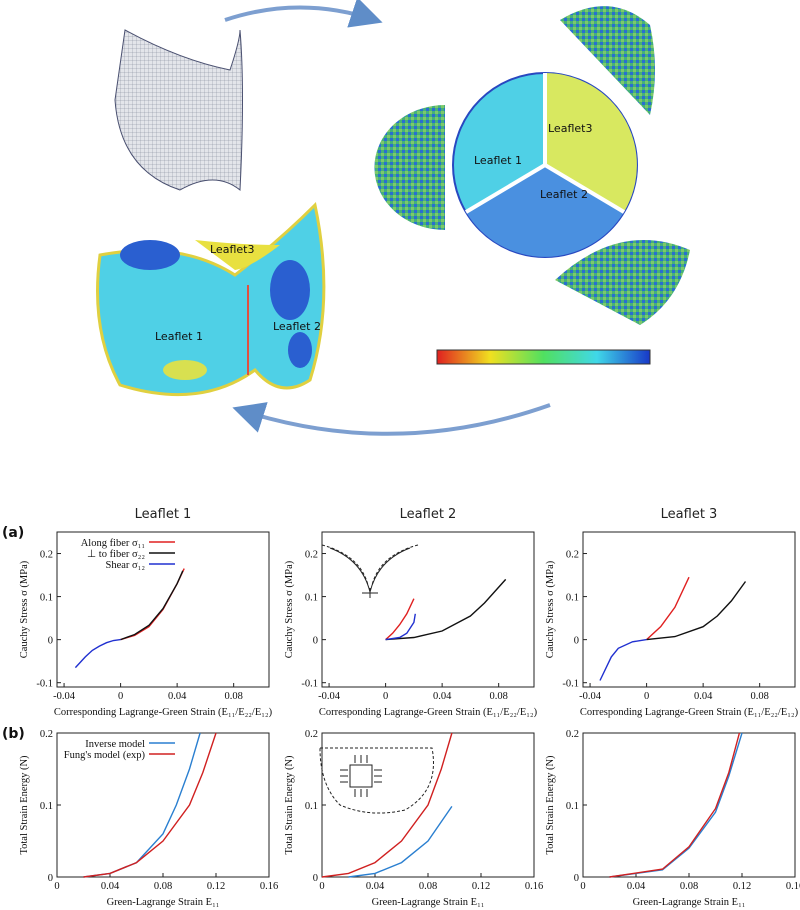 This screenshot has width=800, height=910. What do you see at coordinates (545, 143) in the screenshot?
I see `commissures` at bounding box center [545, 143].